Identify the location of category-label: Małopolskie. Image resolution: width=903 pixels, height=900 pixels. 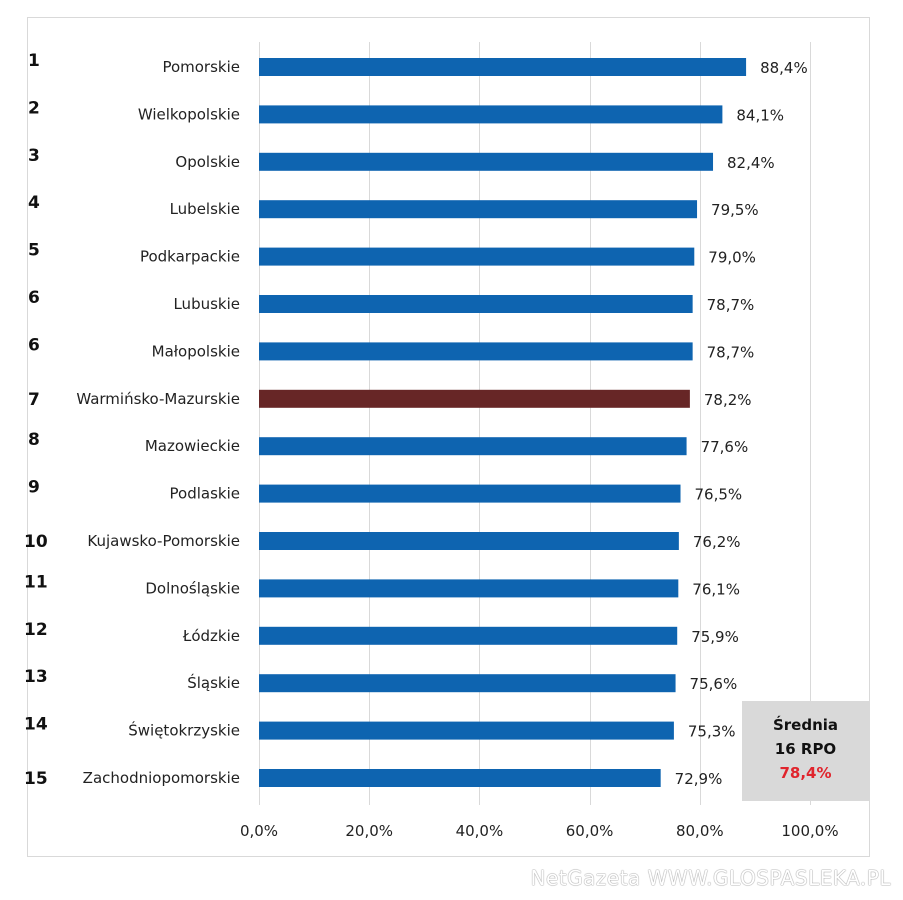
(196, 351).